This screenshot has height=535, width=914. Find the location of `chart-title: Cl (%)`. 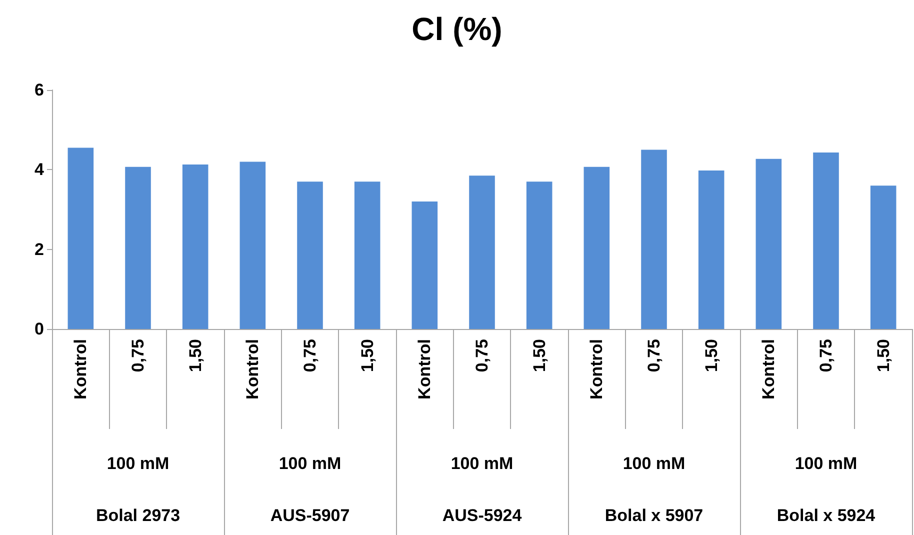

chart-title: Cl (%) is located at coordinates (457, 29).